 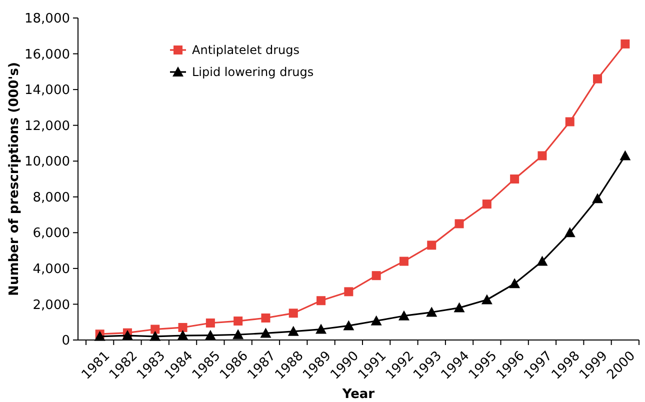 I want to click on y-tick-label: 4,000, so click(x=51, y=269).